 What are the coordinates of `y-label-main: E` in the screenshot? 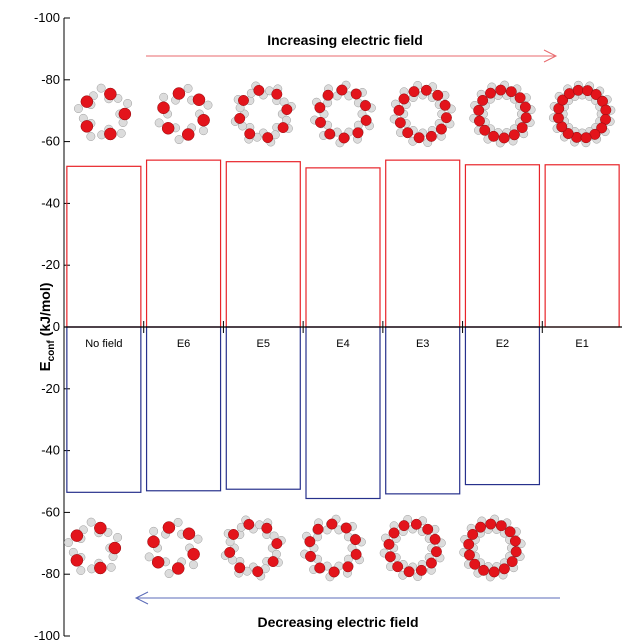 It's located at (45, 366).